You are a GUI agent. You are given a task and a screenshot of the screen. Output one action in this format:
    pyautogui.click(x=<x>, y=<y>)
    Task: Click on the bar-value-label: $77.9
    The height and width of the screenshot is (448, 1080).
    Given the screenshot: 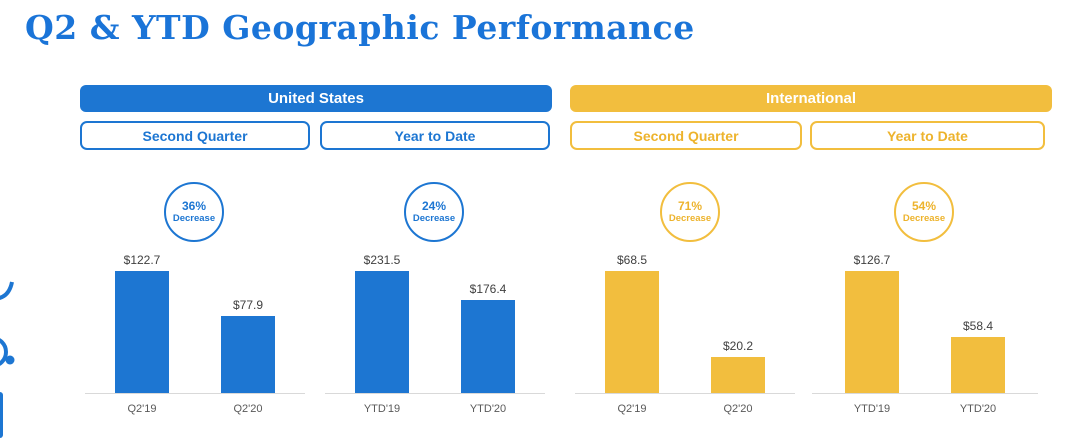 What is the action you would take?
    pyautogui.click(x=248, y=305)
    